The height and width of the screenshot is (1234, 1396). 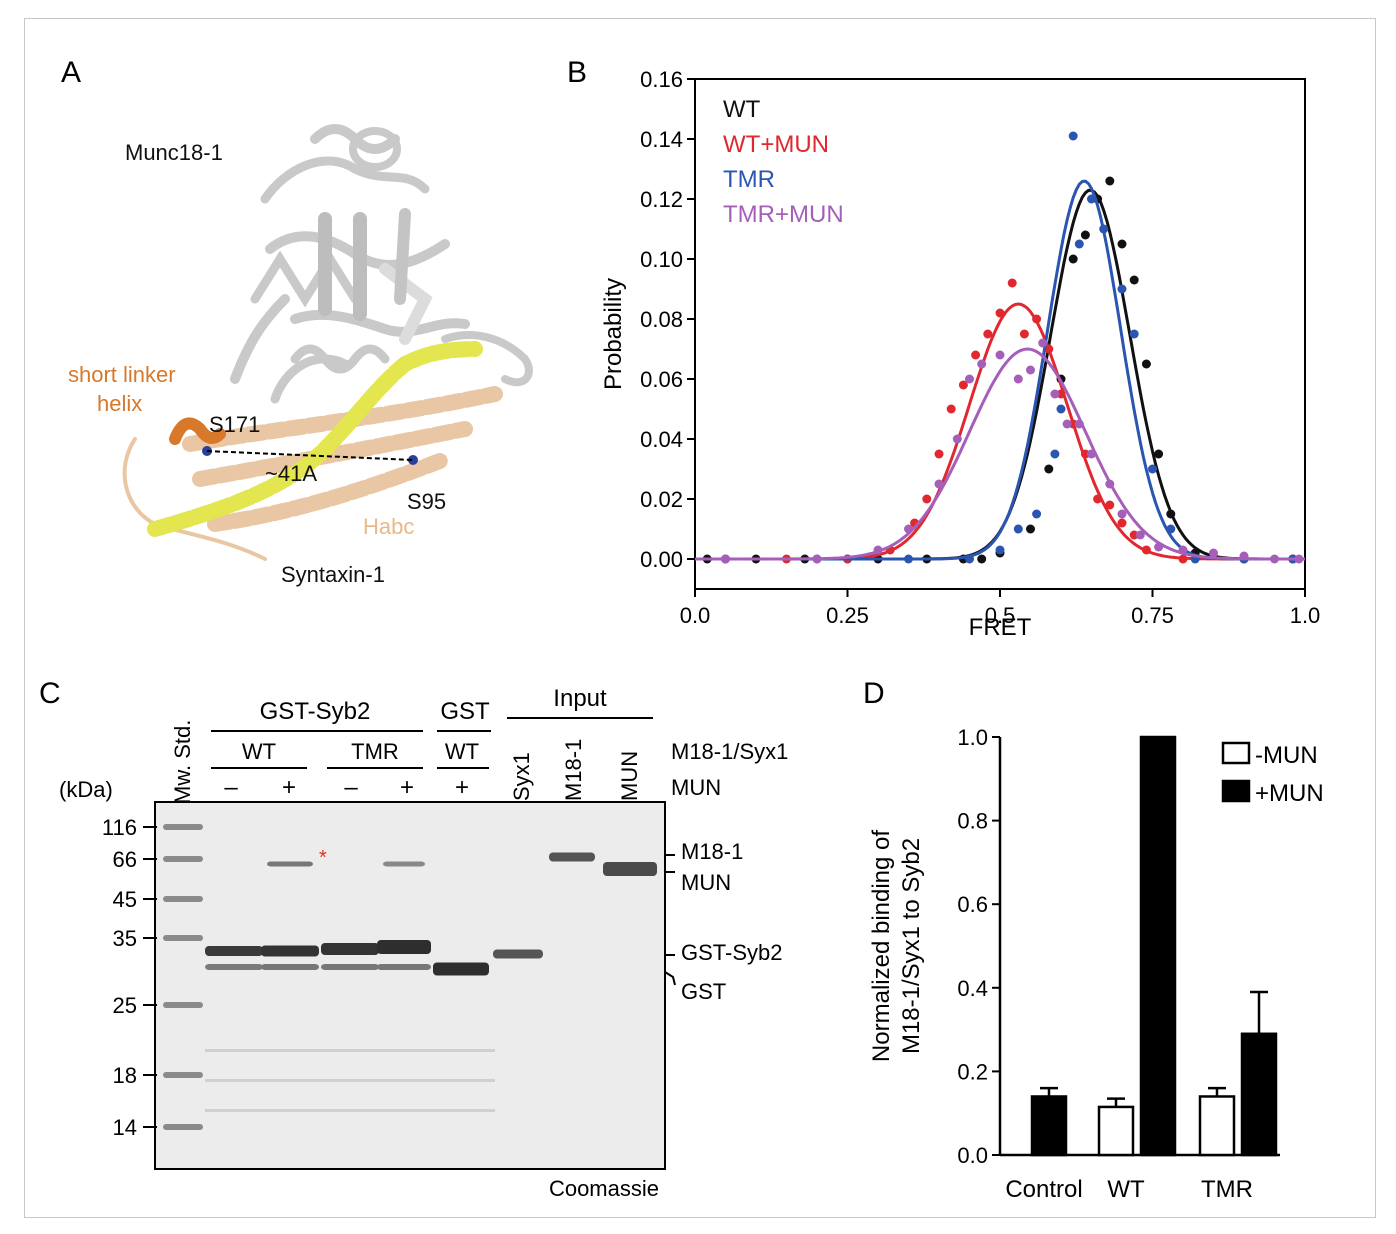 What do you see at coordinates (71, 72) in the screenshot?
I see `panel-label-a: A` at bounding box center [71, 72].